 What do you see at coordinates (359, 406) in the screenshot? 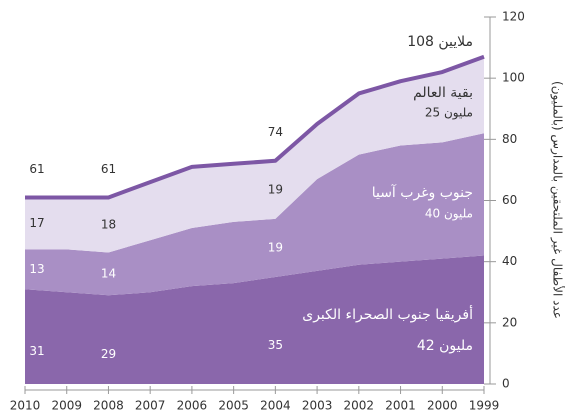
I see `x-tick-label: 2002` at bounding box center [359, 406].